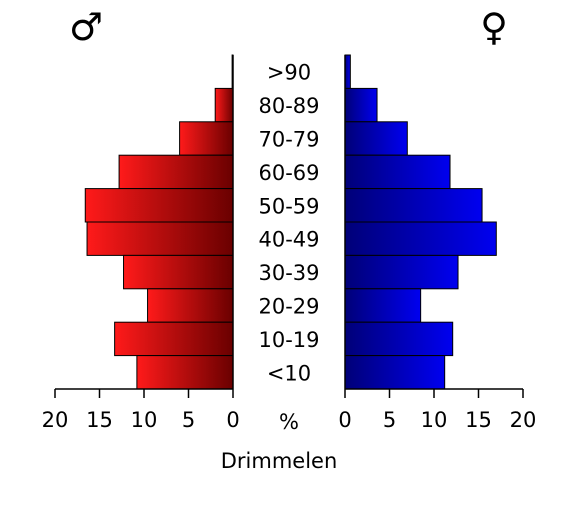  What do you see at coordinates (478, 420) in the screenshot?
I see `female-tick-label: 15` at bounding box center [478, 420].